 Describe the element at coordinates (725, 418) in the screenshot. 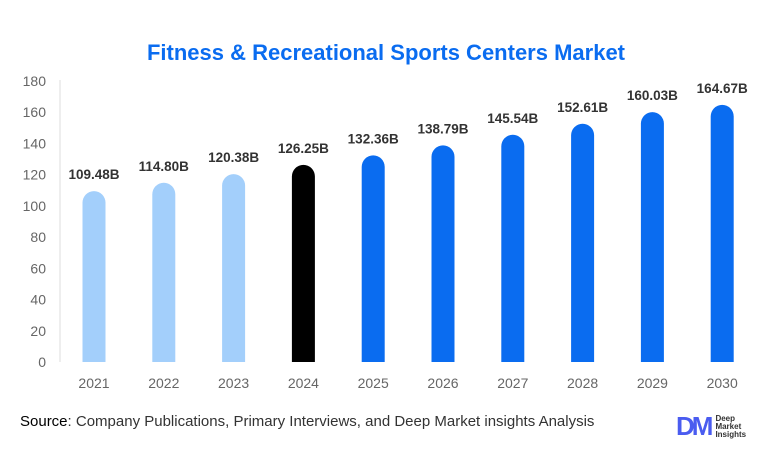

I see `logo-line: Deep` at that location.